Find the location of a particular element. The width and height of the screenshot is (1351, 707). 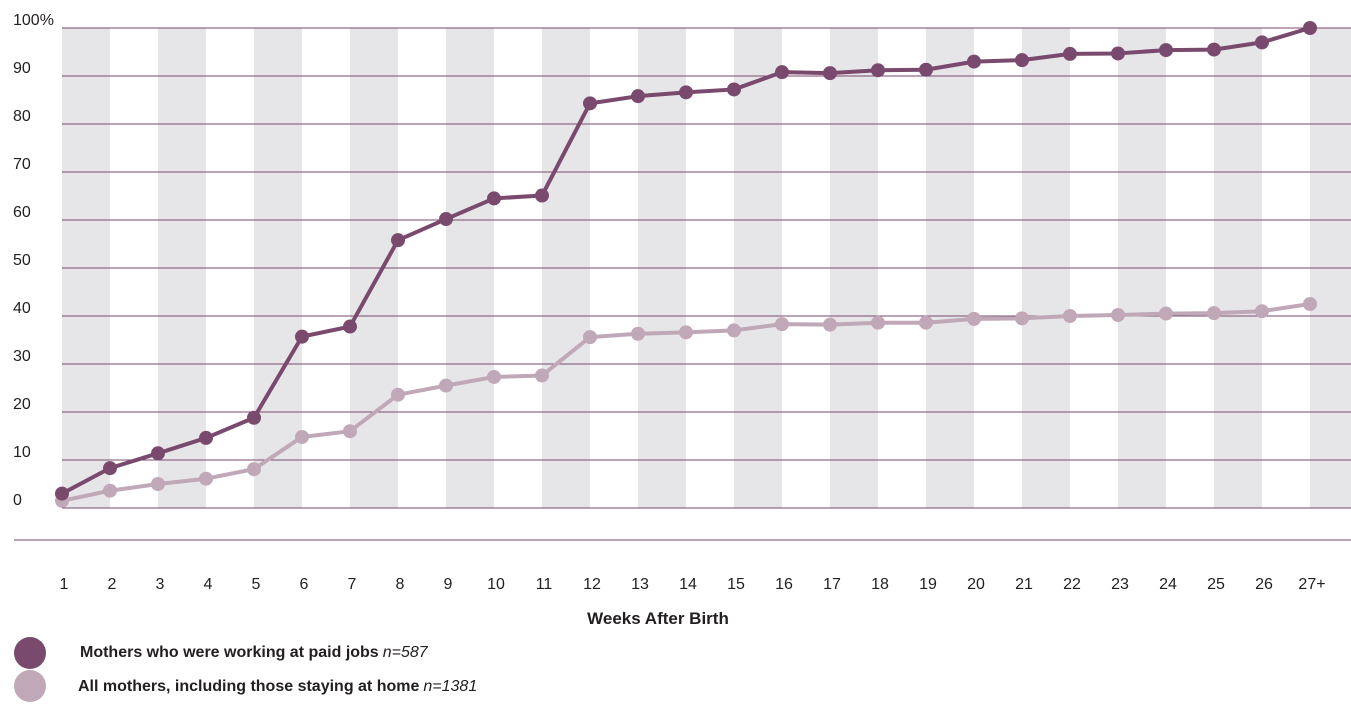

x-tick-label: 19 is located at coordinates (928, 584).